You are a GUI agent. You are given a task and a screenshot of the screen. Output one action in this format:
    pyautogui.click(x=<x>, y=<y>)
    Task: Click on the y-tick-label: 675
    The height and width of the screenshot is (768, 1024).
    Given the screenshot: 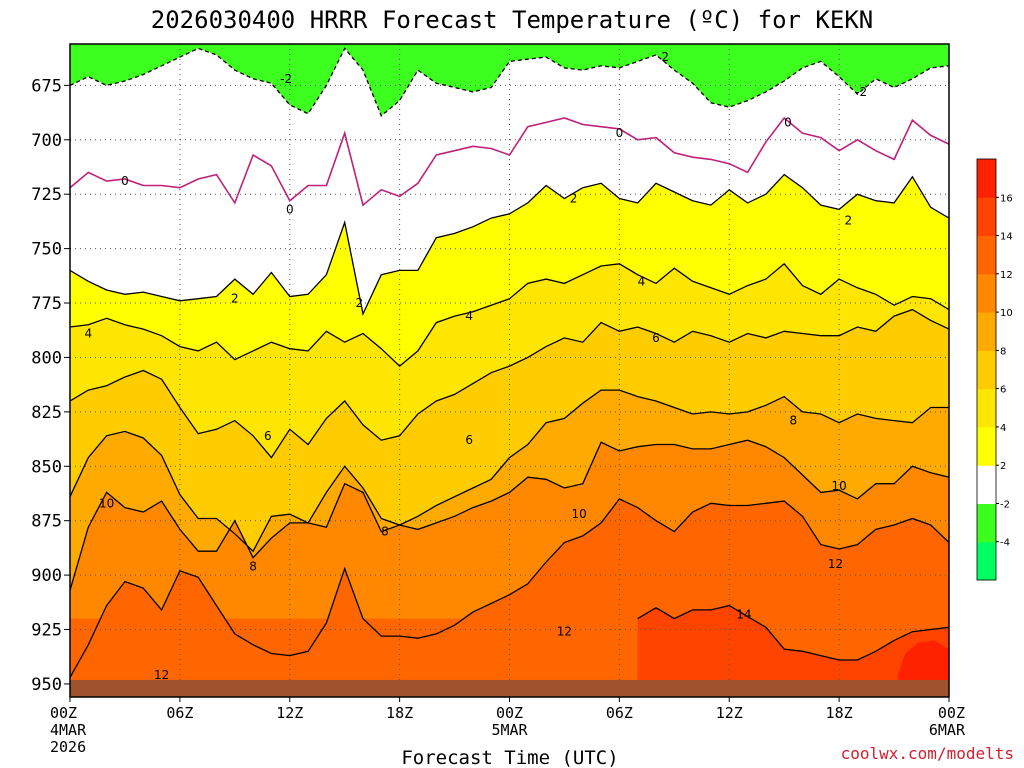 What is the action you would take?
    pyautogui.click(x=46, y=86)
    